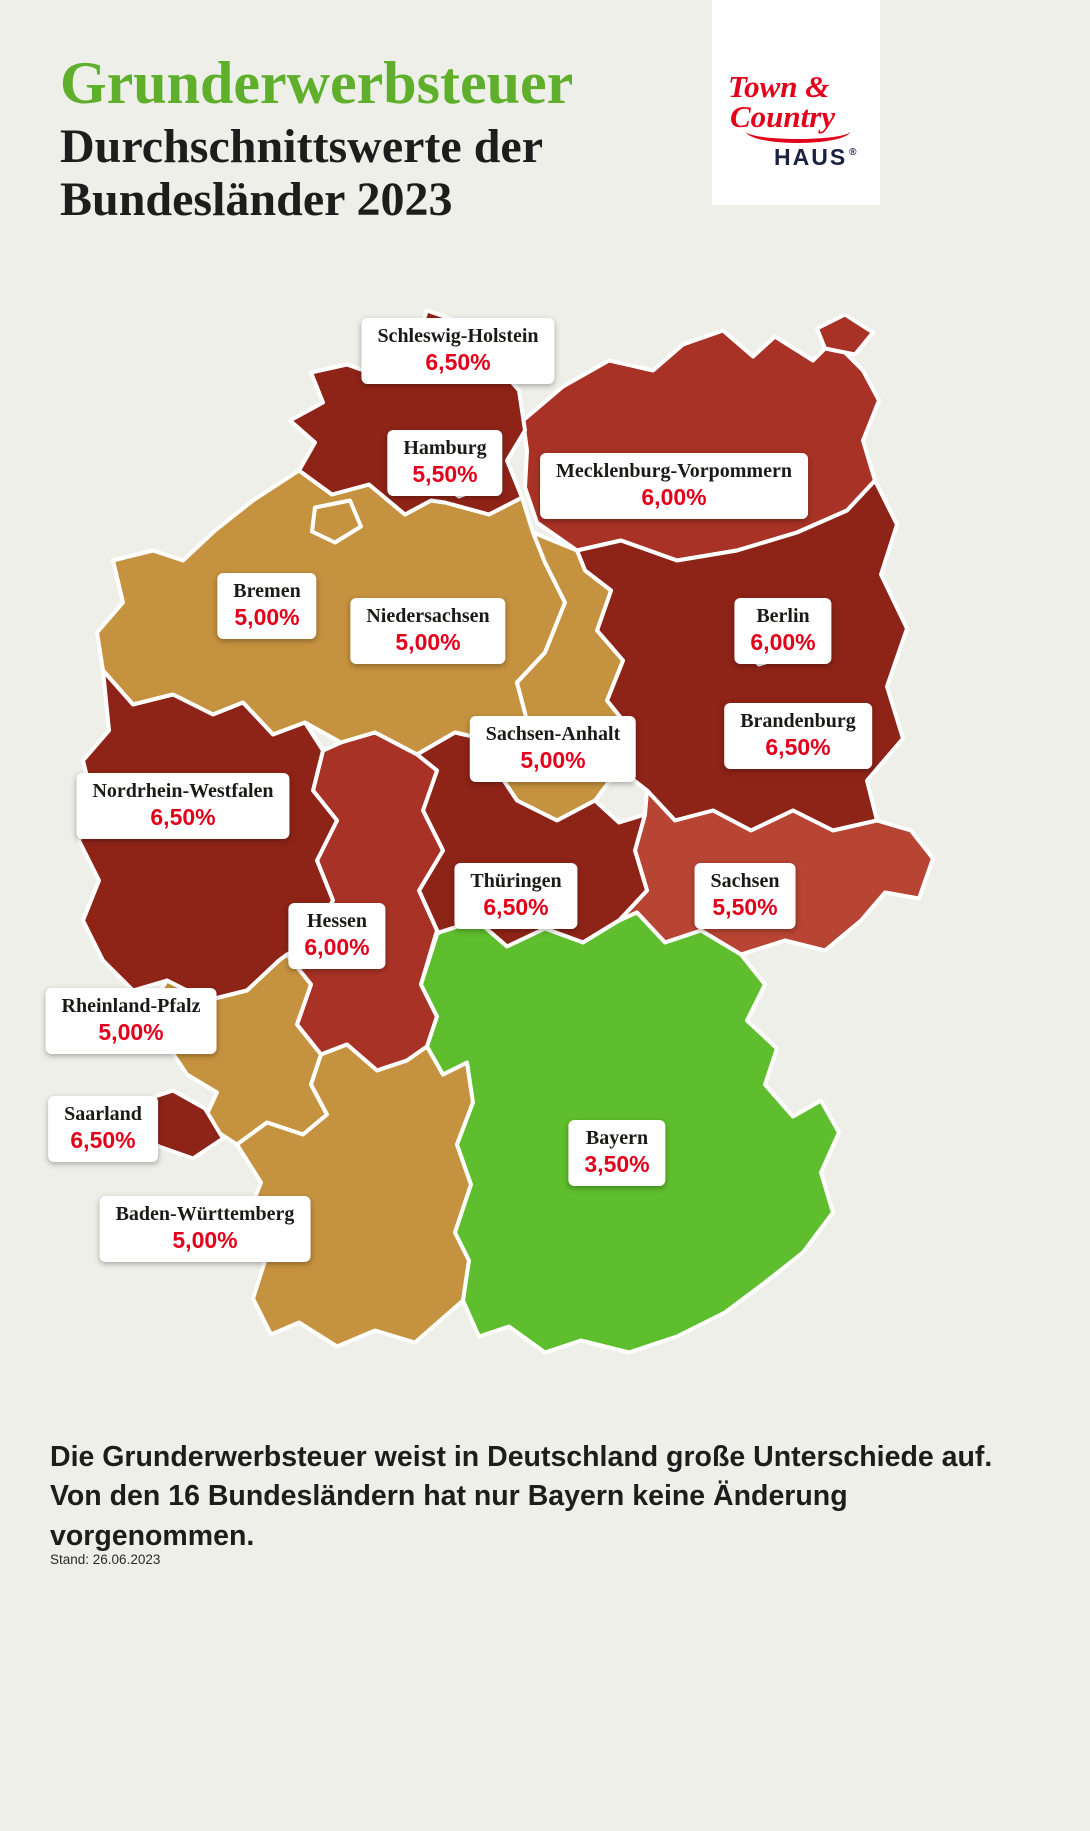 Image resolution: width=1090 pixels, height=1831 pixels. I want to click on state-name: Nordrhein-Westfalen, so click(183, 791).